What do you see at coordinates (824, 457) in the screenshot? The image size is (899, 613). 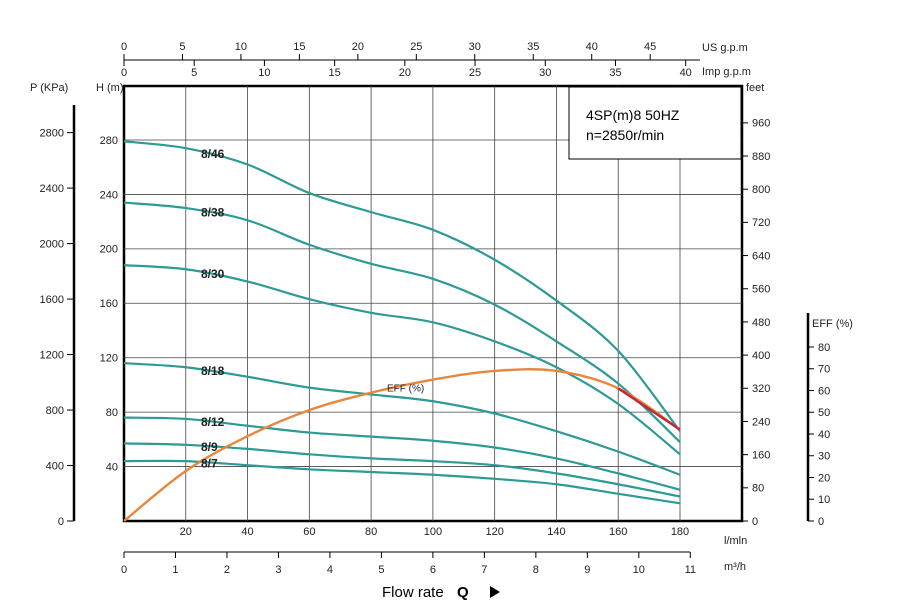 I see `y-tick-label-eff: 30` at bounding box center [824, 457].